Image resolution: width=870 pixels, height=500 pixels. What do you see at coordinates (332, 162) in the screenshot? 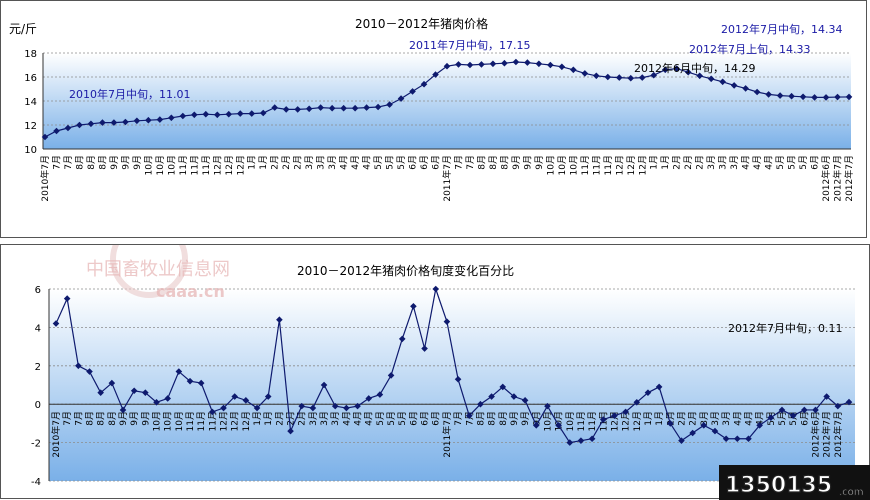
I see `price-x-tick-label: 3月` at bounding box center [332, 162].